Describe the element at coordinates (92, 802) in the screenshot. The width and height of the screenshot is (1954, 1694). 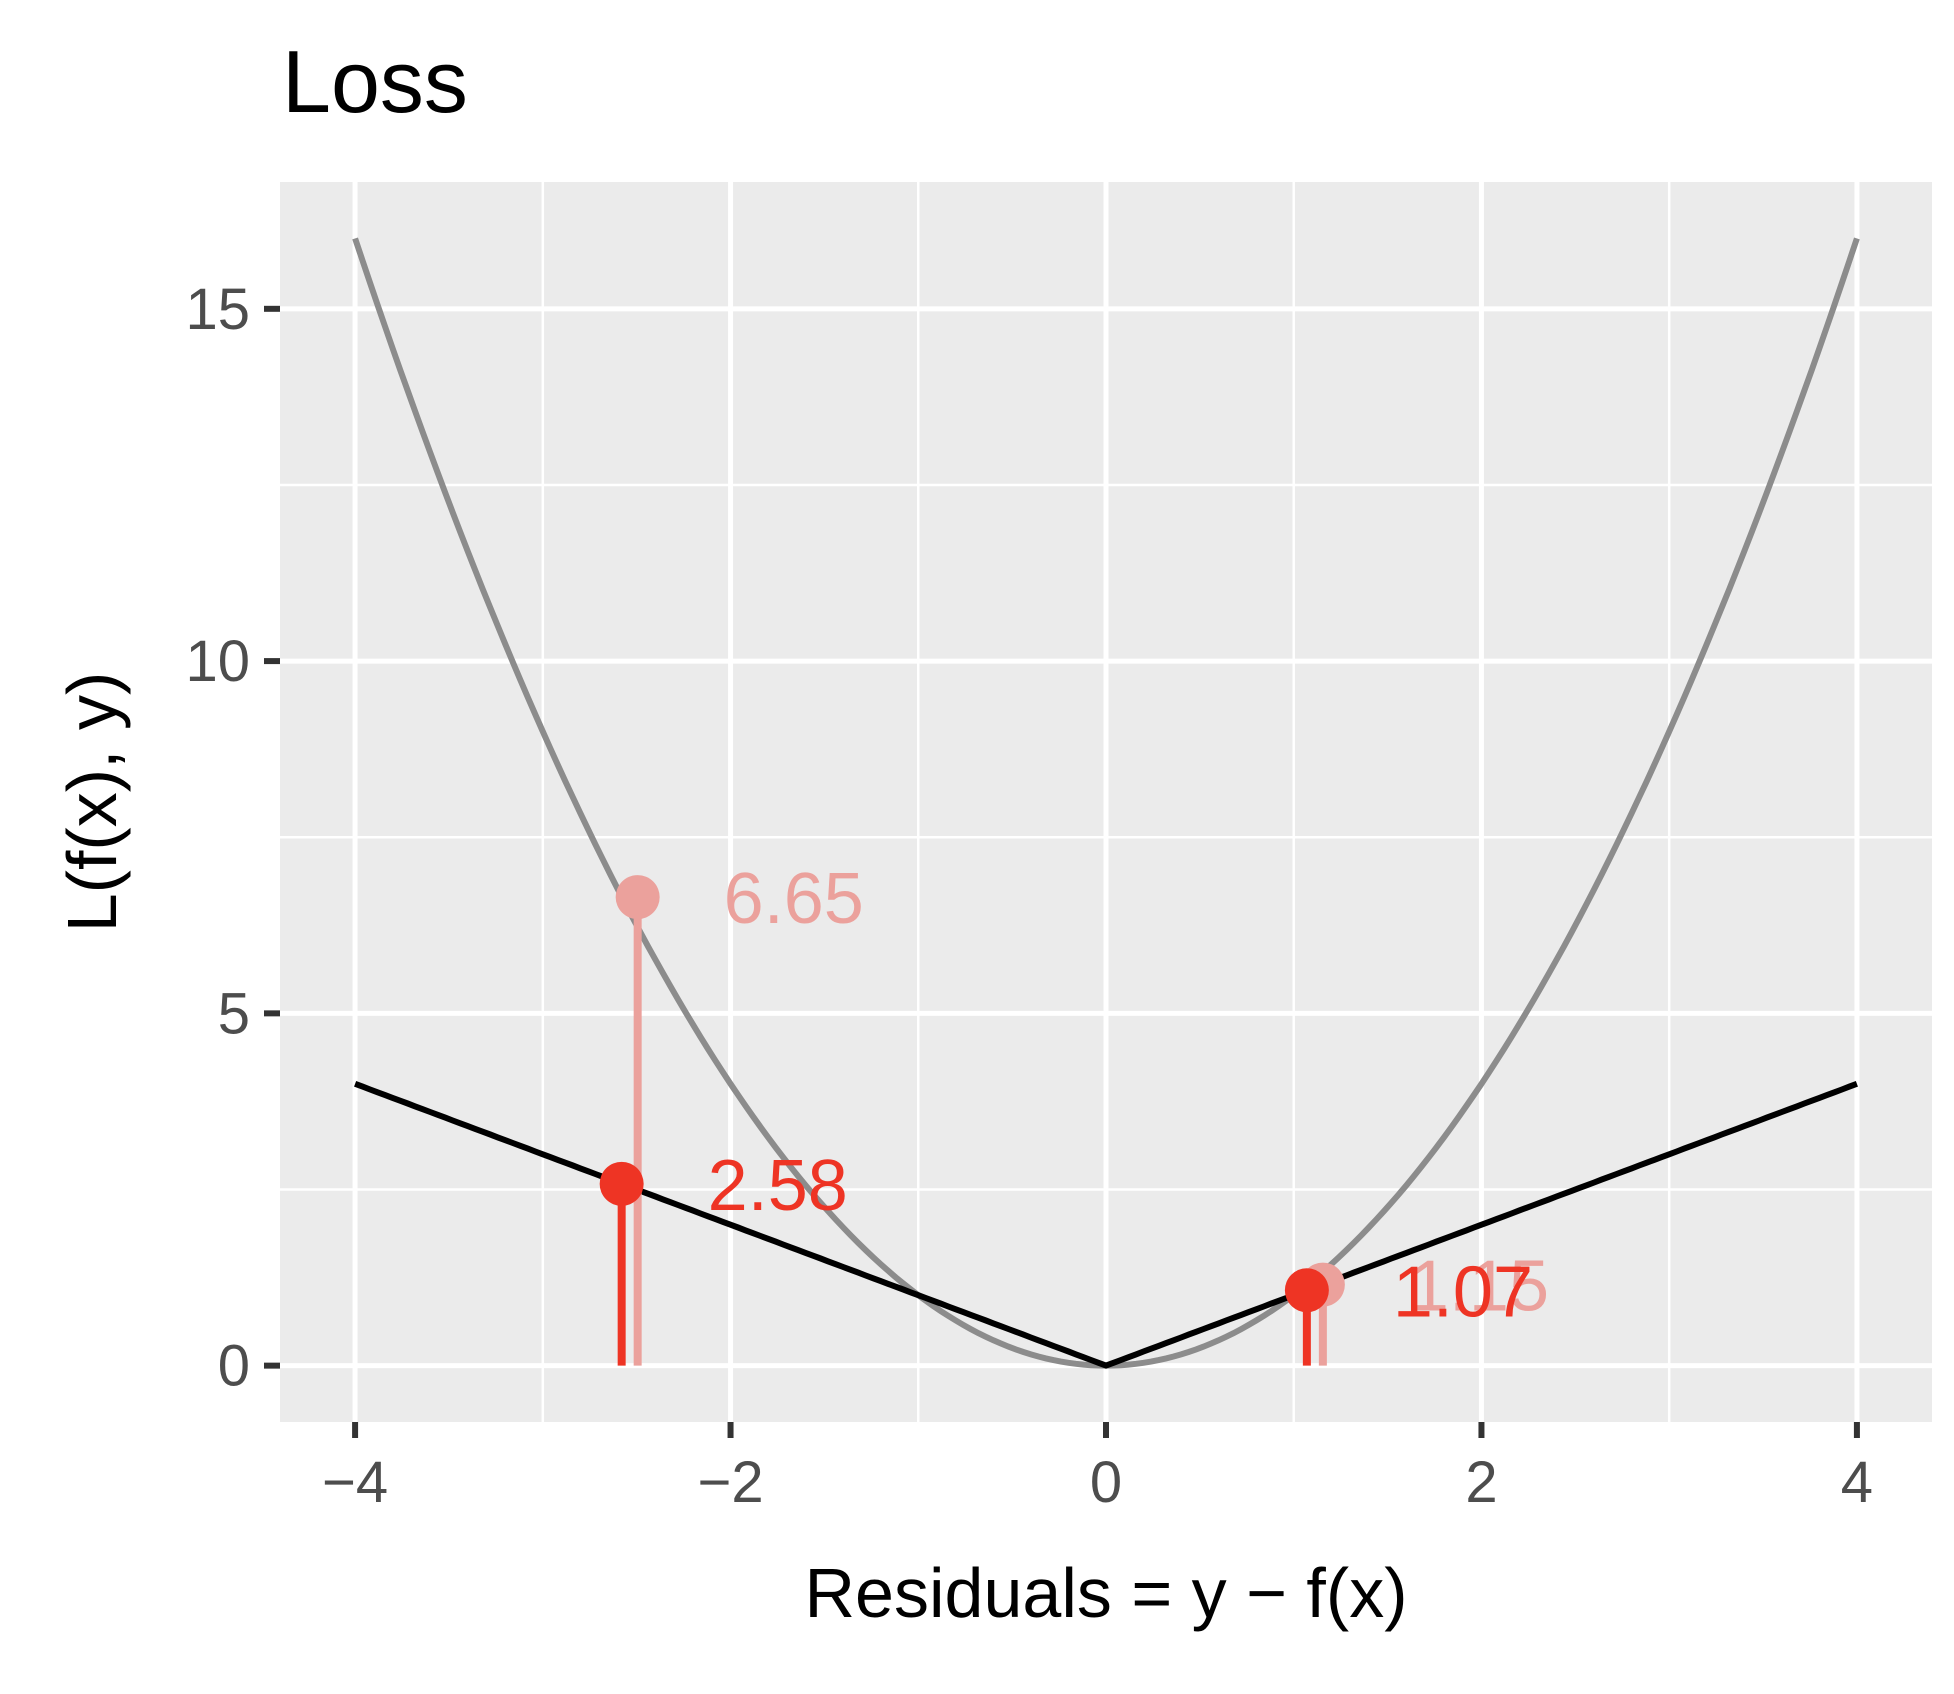
I see `y-axis-title: L(f(x), y)` at that location.